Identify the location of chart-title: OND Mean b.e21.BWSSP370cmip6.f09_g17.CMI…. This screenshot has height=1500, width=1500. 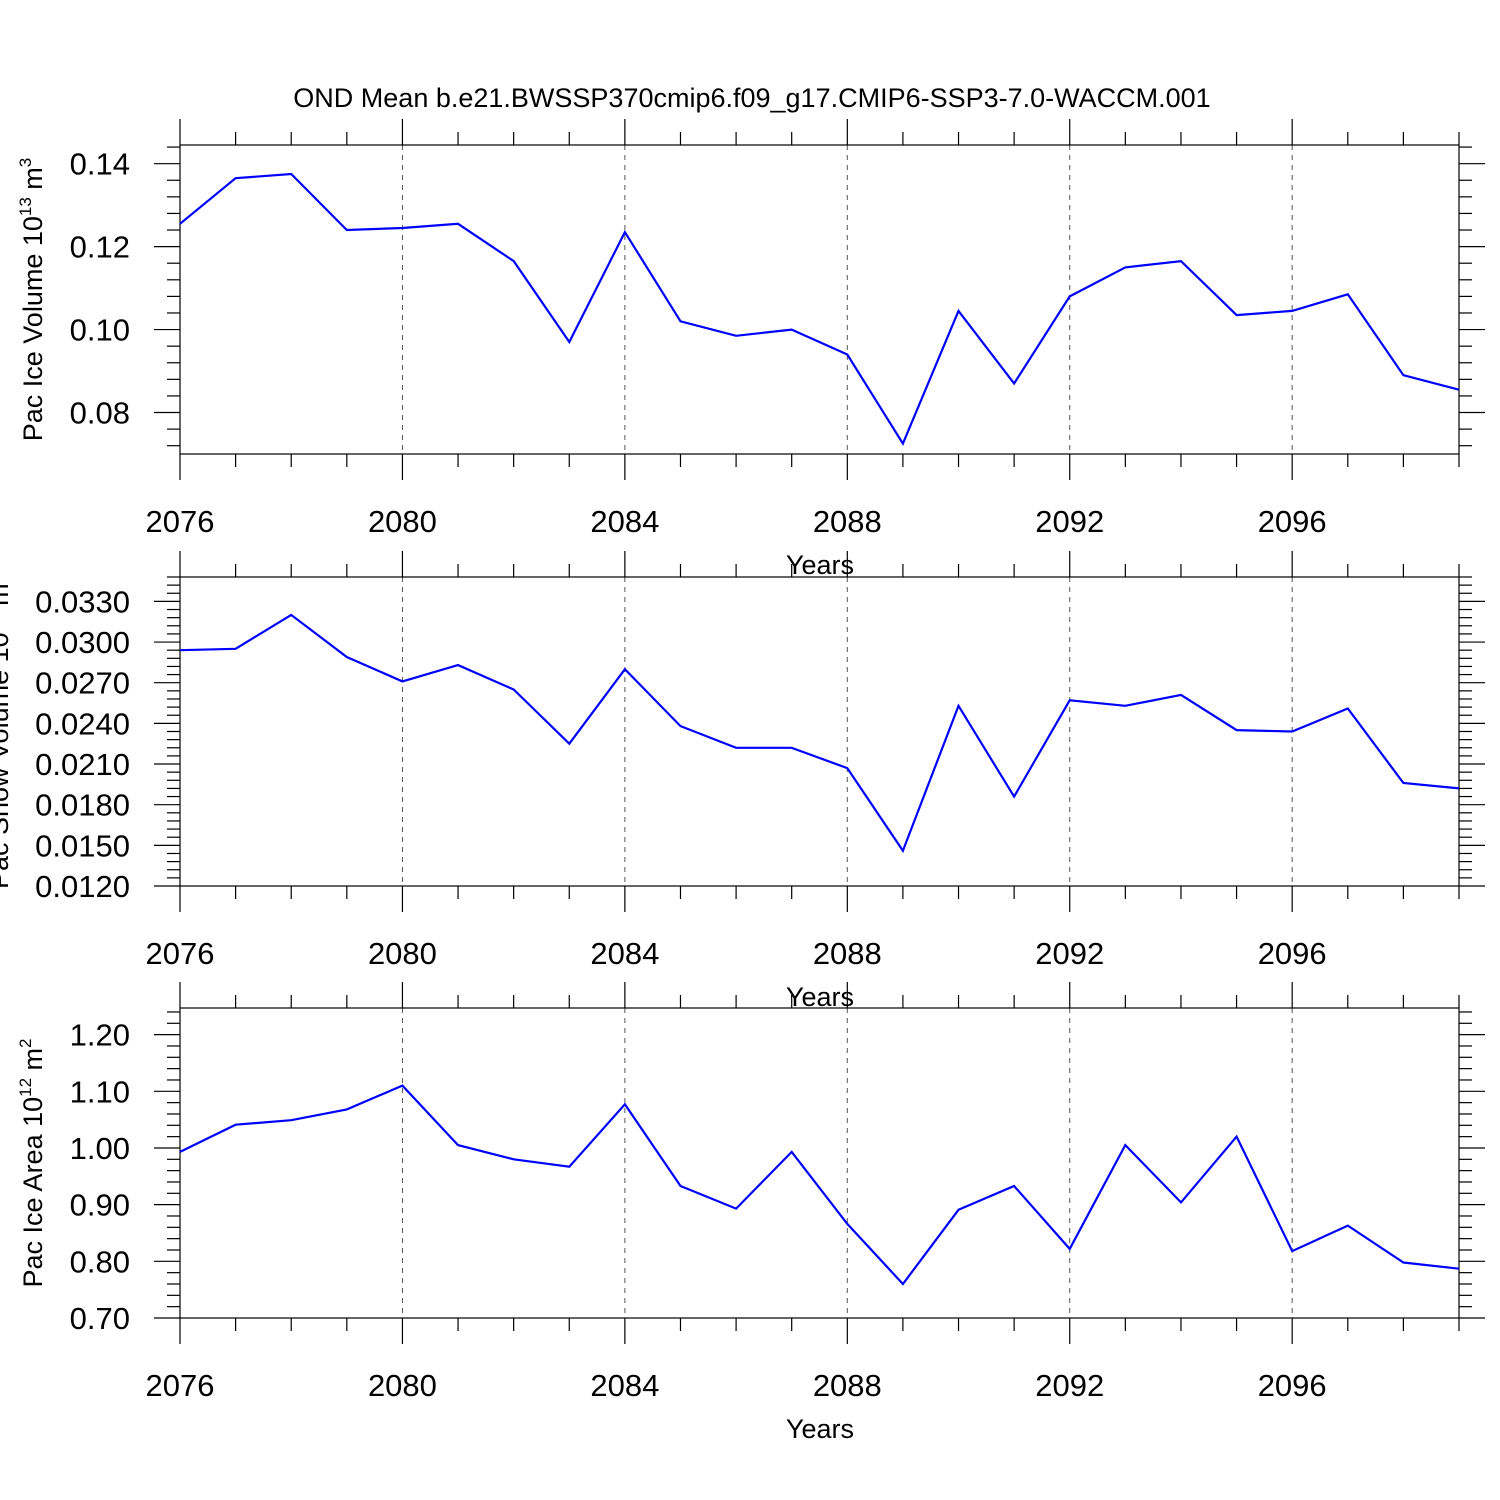
(751, 98).